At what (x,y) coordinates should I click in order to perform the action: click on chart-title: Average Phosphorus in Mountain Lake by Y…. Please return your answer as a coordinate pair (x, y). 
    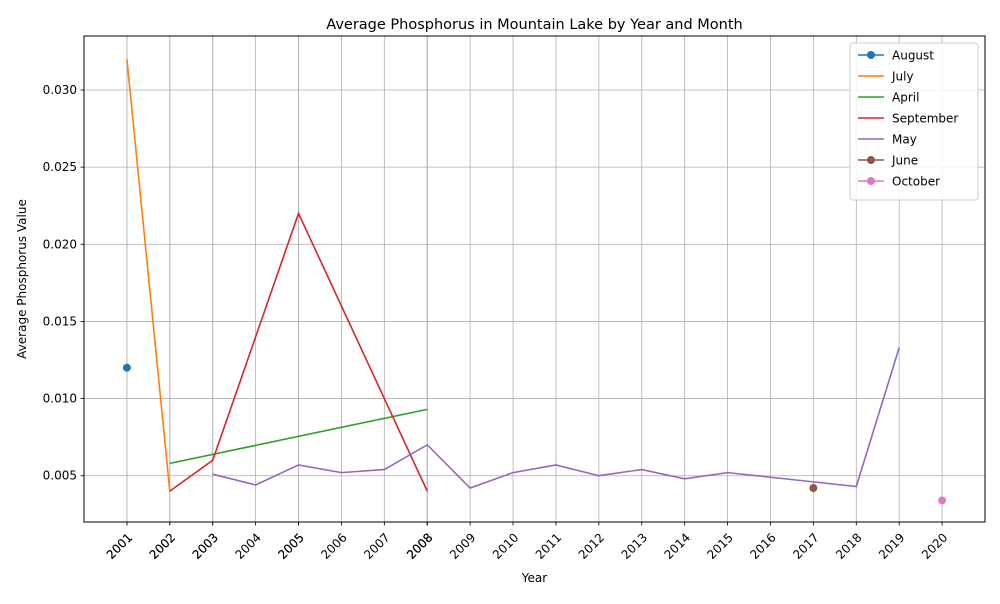
    Looking at the image, I should click on (534, 25).